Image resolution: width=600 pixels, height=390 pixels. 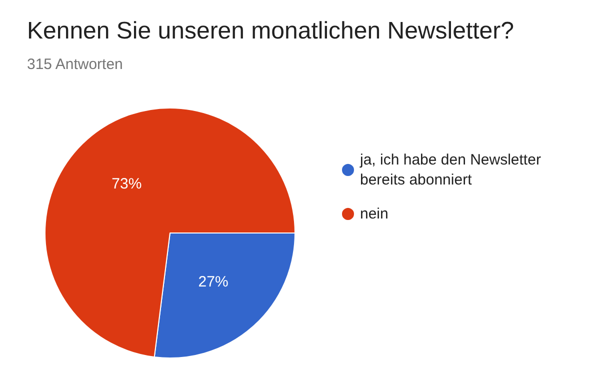 I want to click on data-label: 27%, so click(x=213, y=282).